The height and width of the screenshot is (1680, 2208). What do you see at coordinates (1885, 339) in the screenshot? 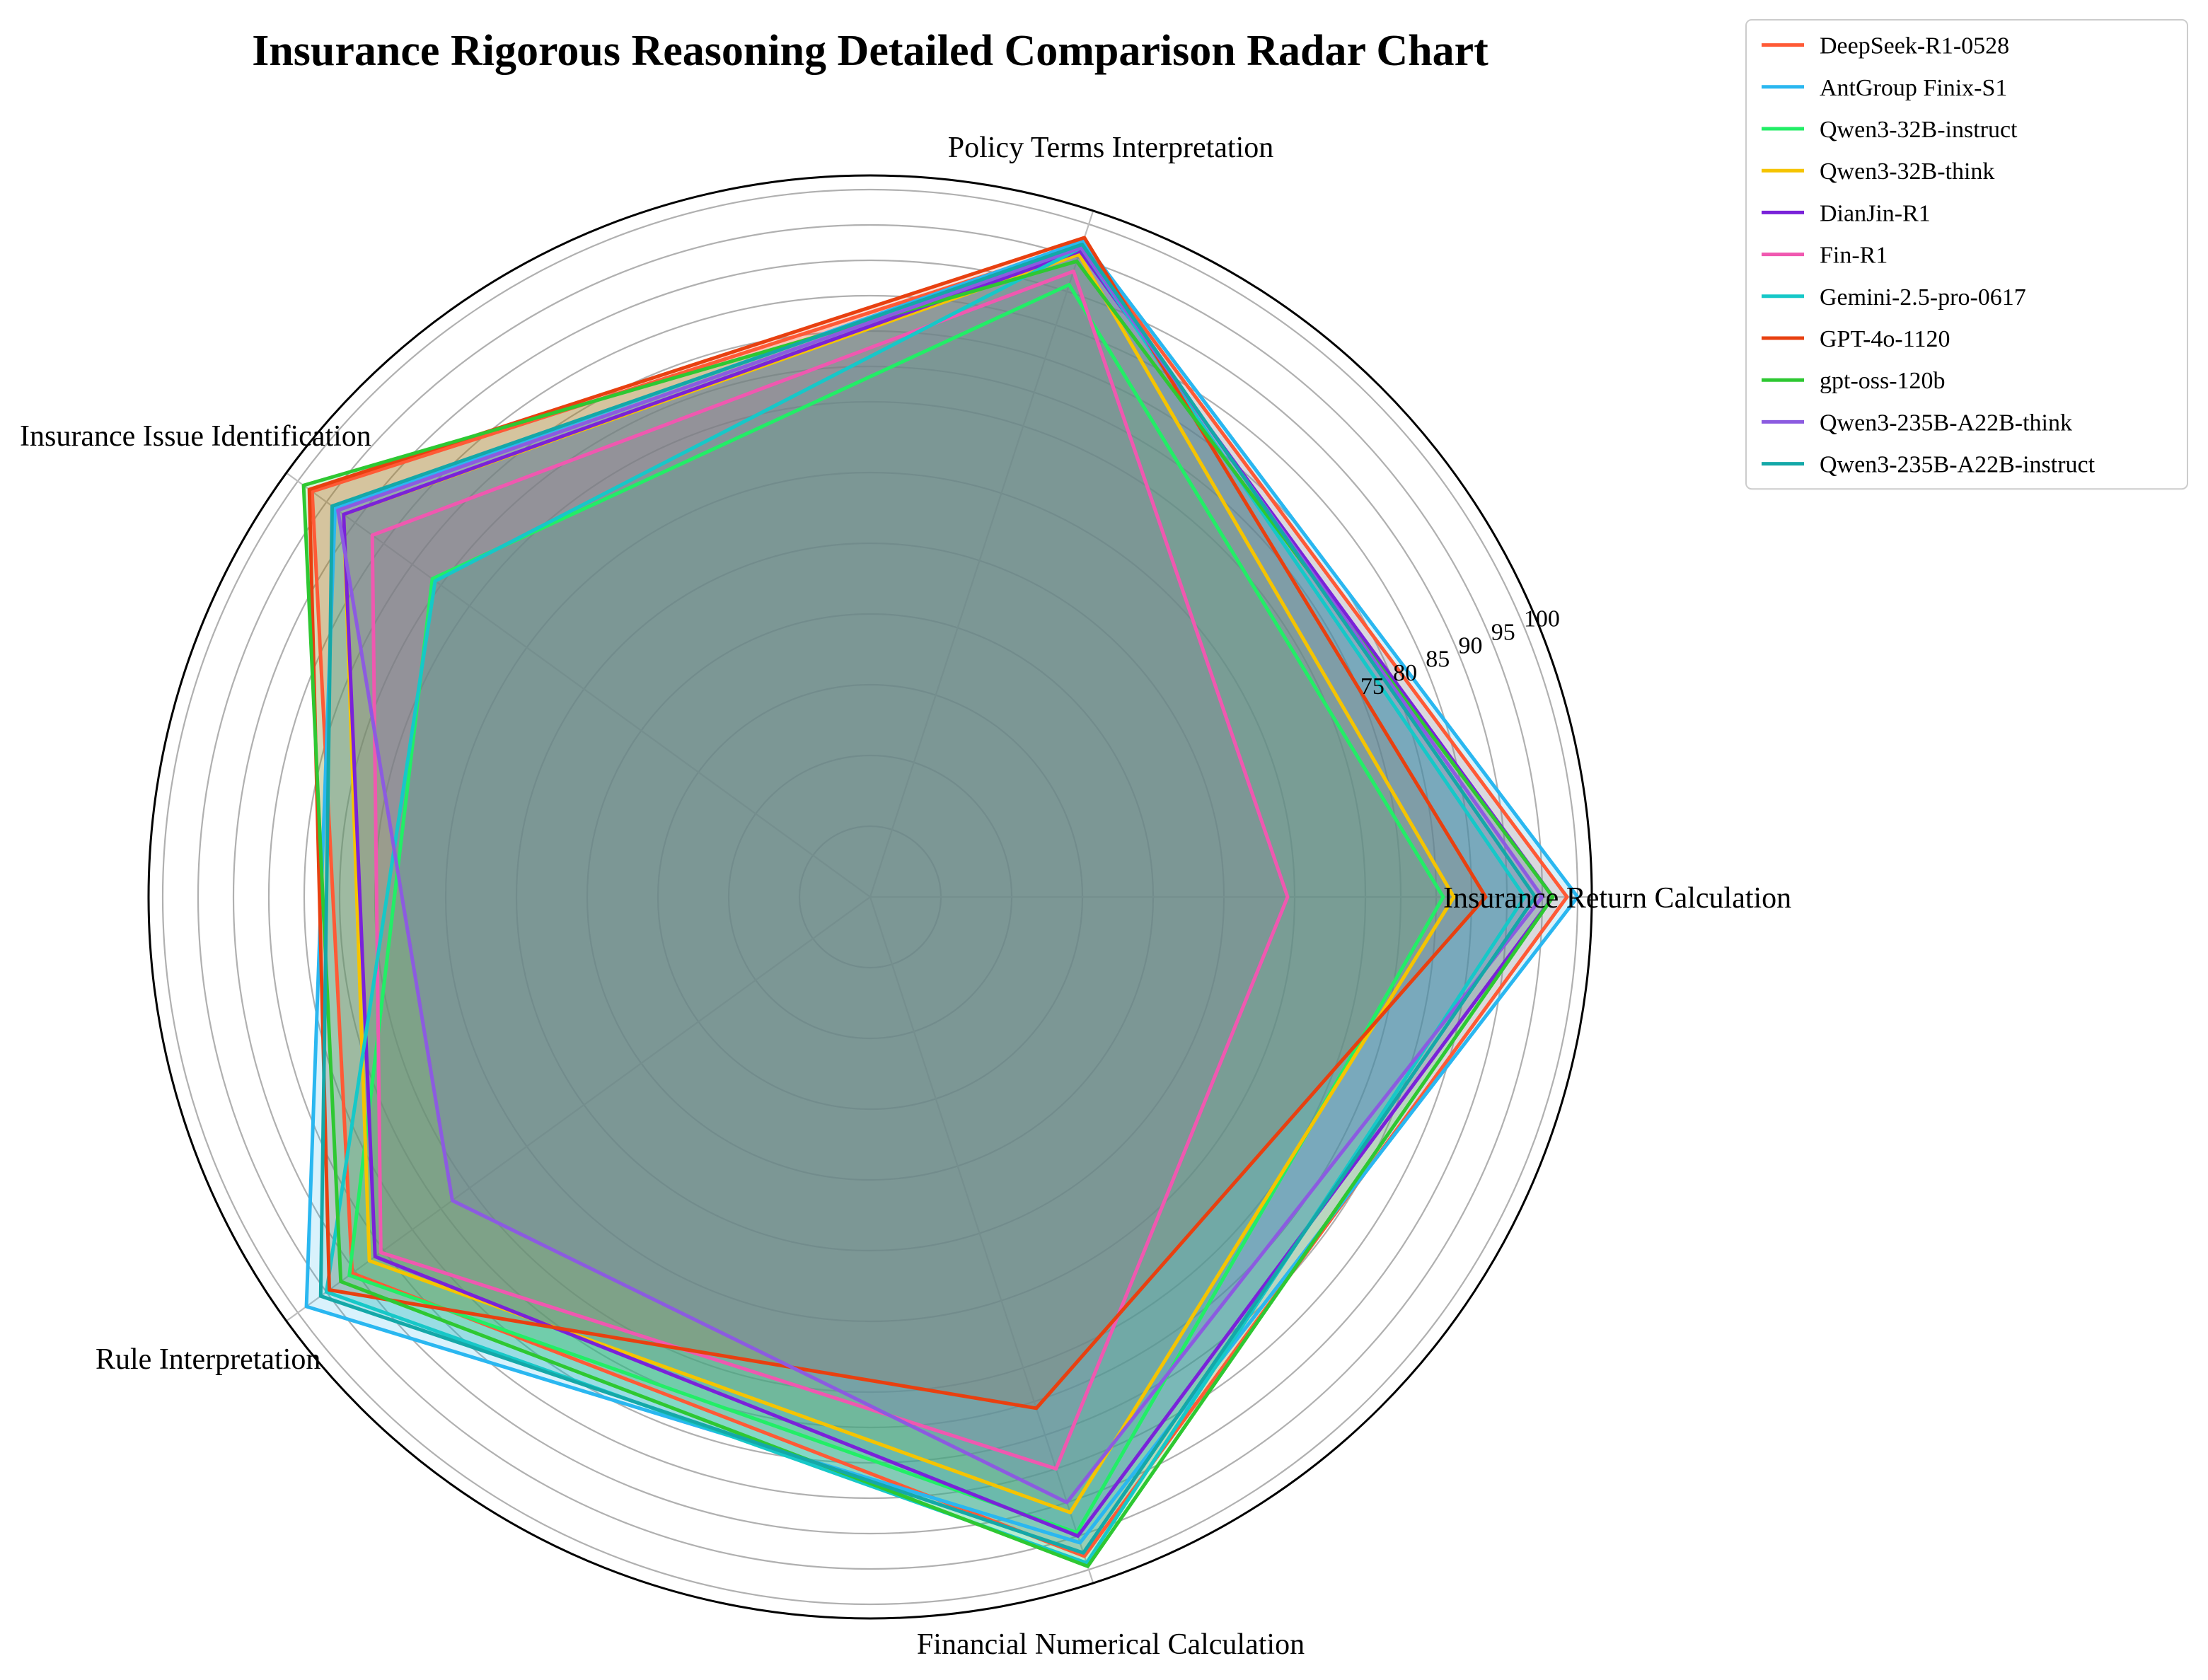
I see `legend-label: GPT-4o-1120` at bounding box center [1885, 339].